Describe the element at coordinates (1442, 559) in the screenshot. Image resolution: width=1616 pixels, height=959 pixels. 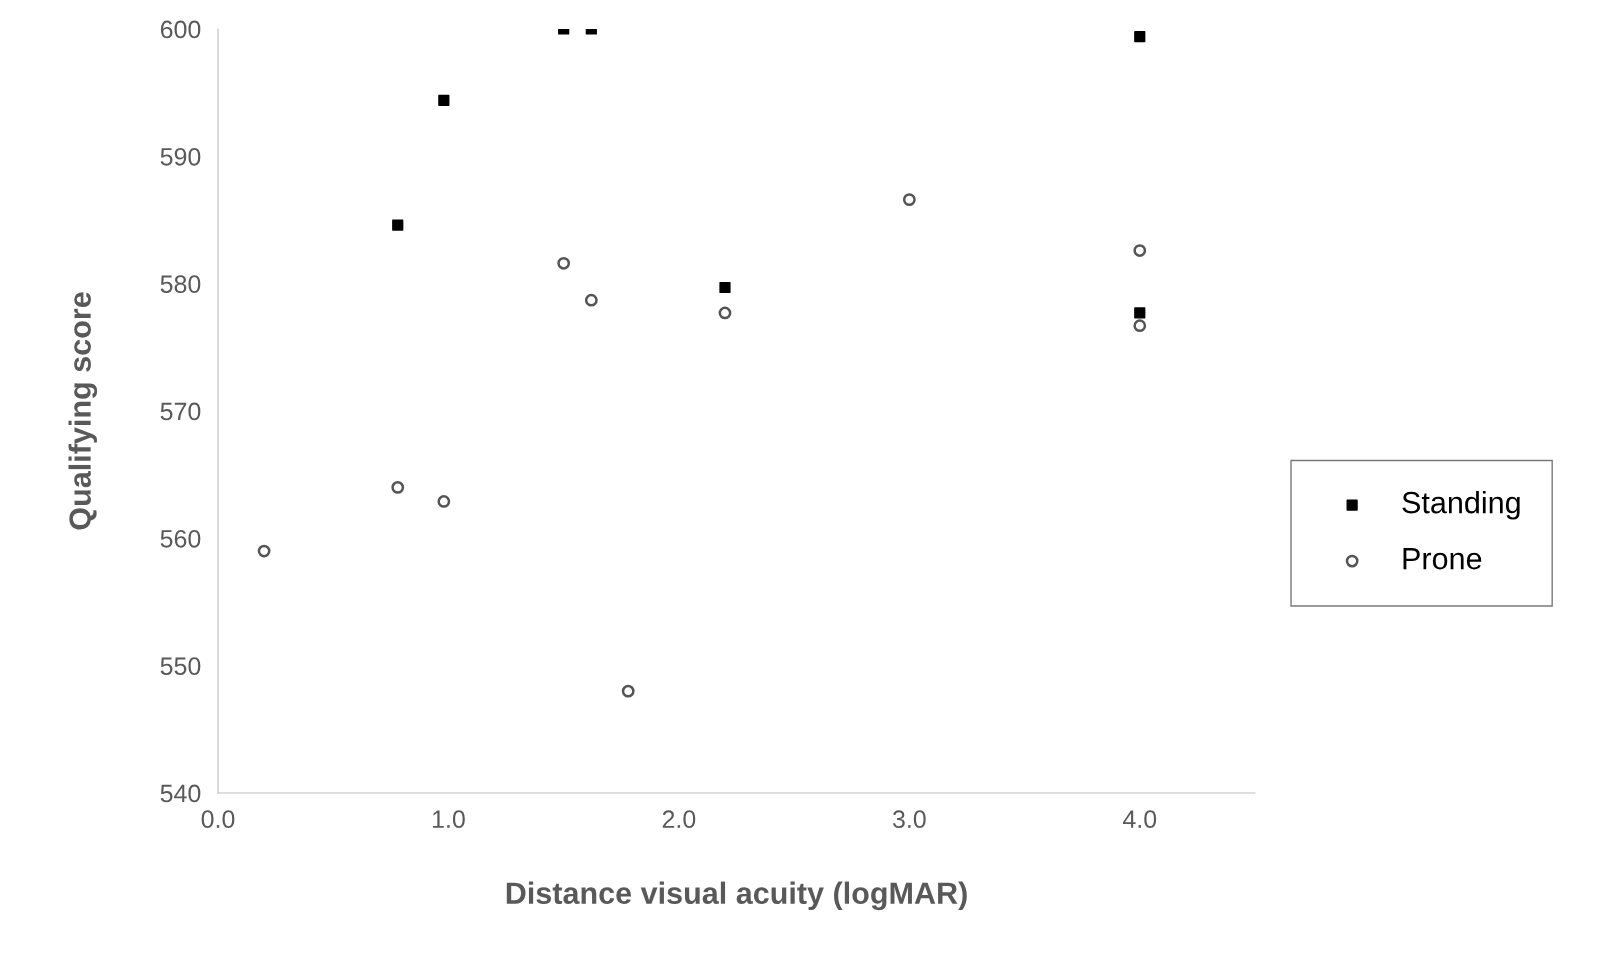
I see `legend-label: Prone` at that location.